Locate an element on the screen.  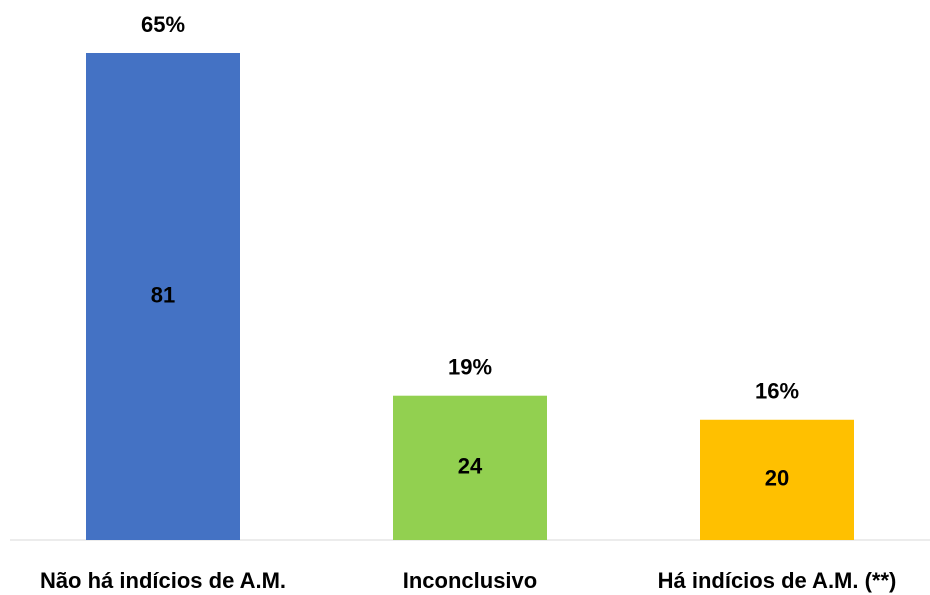
bar-percent-label: 65% is located at coordinates (163, 24).